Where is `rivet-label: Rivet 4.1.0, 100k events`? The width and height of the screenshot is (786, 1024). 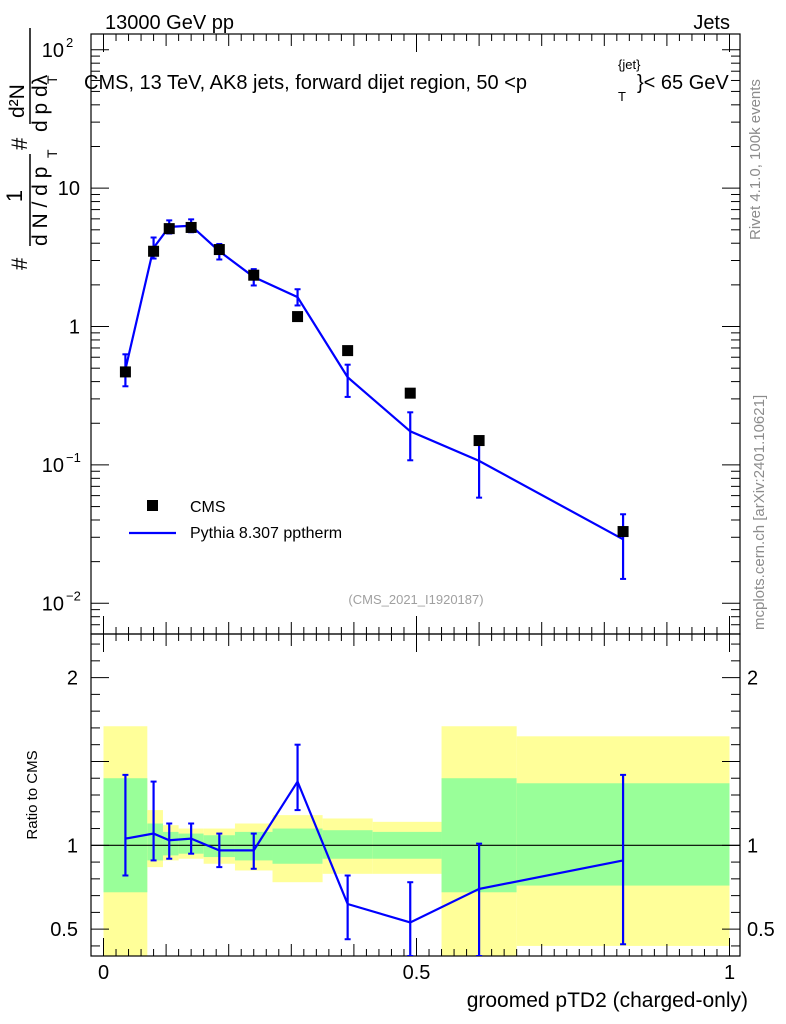 rivet-label: Rivet 4.1.0, 100k events is located at coordinates (755, 159).